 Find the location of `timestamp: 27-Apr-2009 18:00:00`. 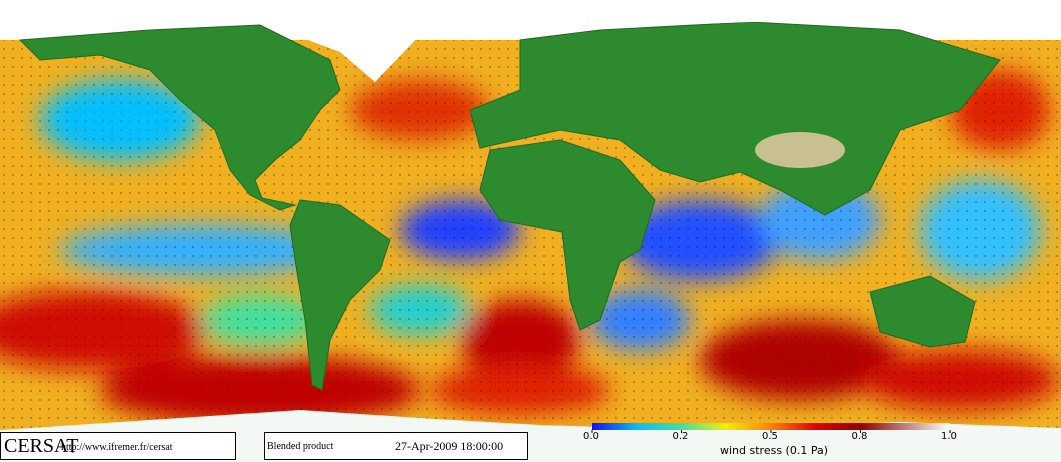

timestamp: 27-Apr-2009 18:00:00 is located at coordinates (449, 446).